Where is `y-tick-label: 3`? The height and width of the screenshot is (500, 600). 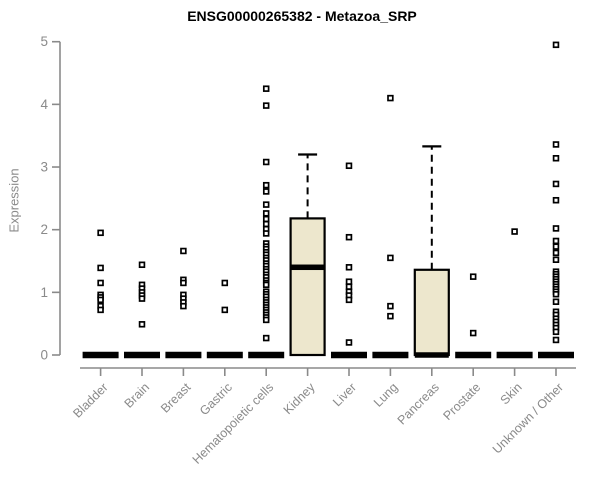 y-tick-label: 3 is located at coordinates (44, 167).